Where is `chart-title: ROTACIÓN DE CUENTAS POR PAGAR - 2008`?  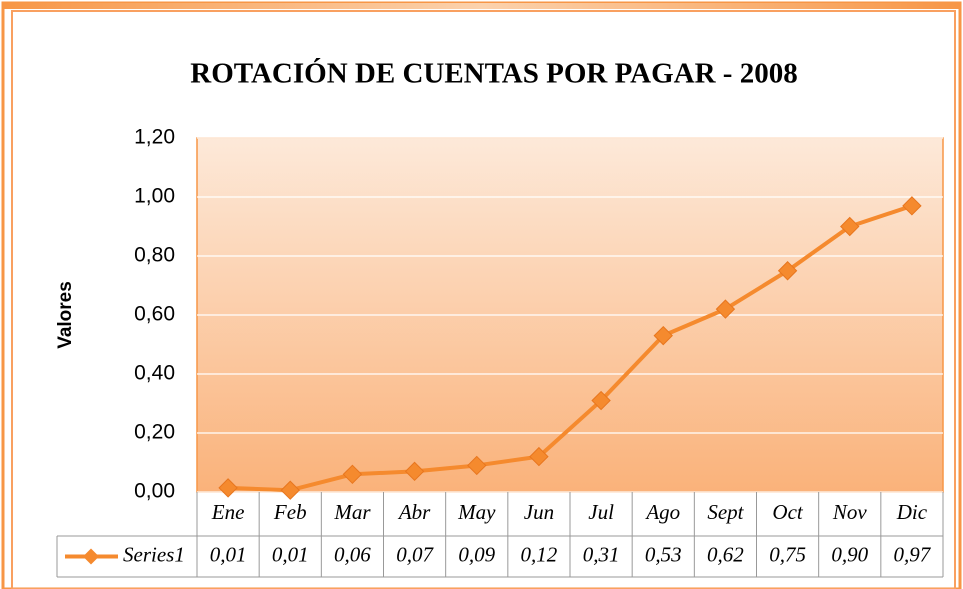 chart-title: ROTACIÓN DE CUENTAS POR PAGAR - 2008 is located at coordinates (493, 73).